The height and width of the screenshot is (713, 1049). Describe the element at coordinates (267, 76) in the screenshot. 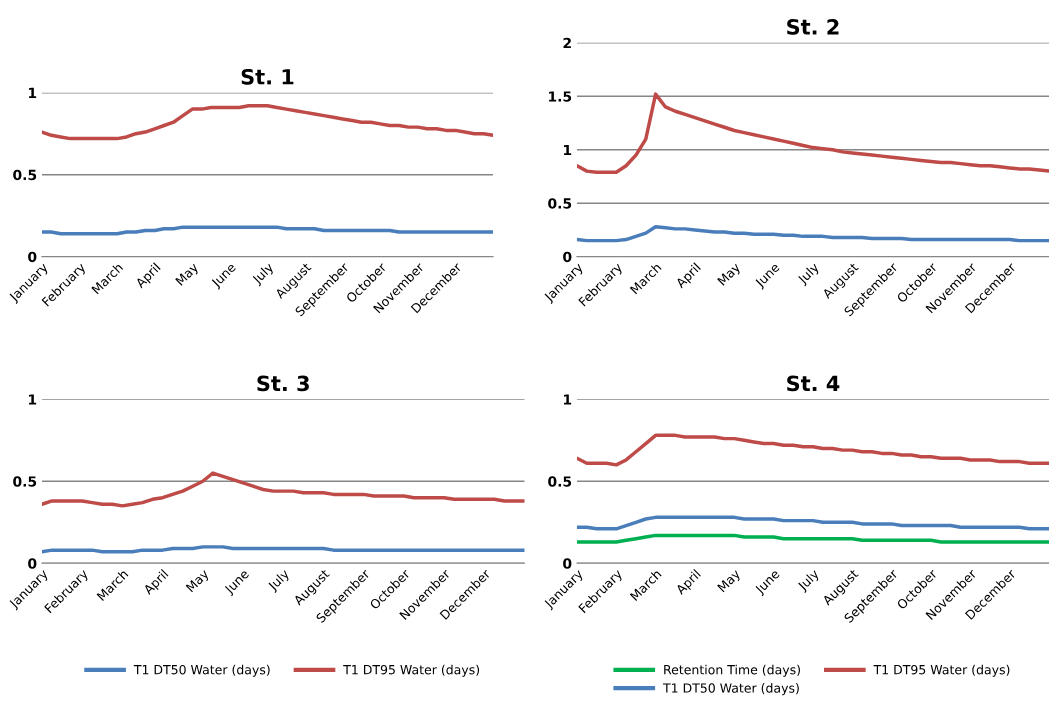

I see `chart-title: St. 1` at that location.